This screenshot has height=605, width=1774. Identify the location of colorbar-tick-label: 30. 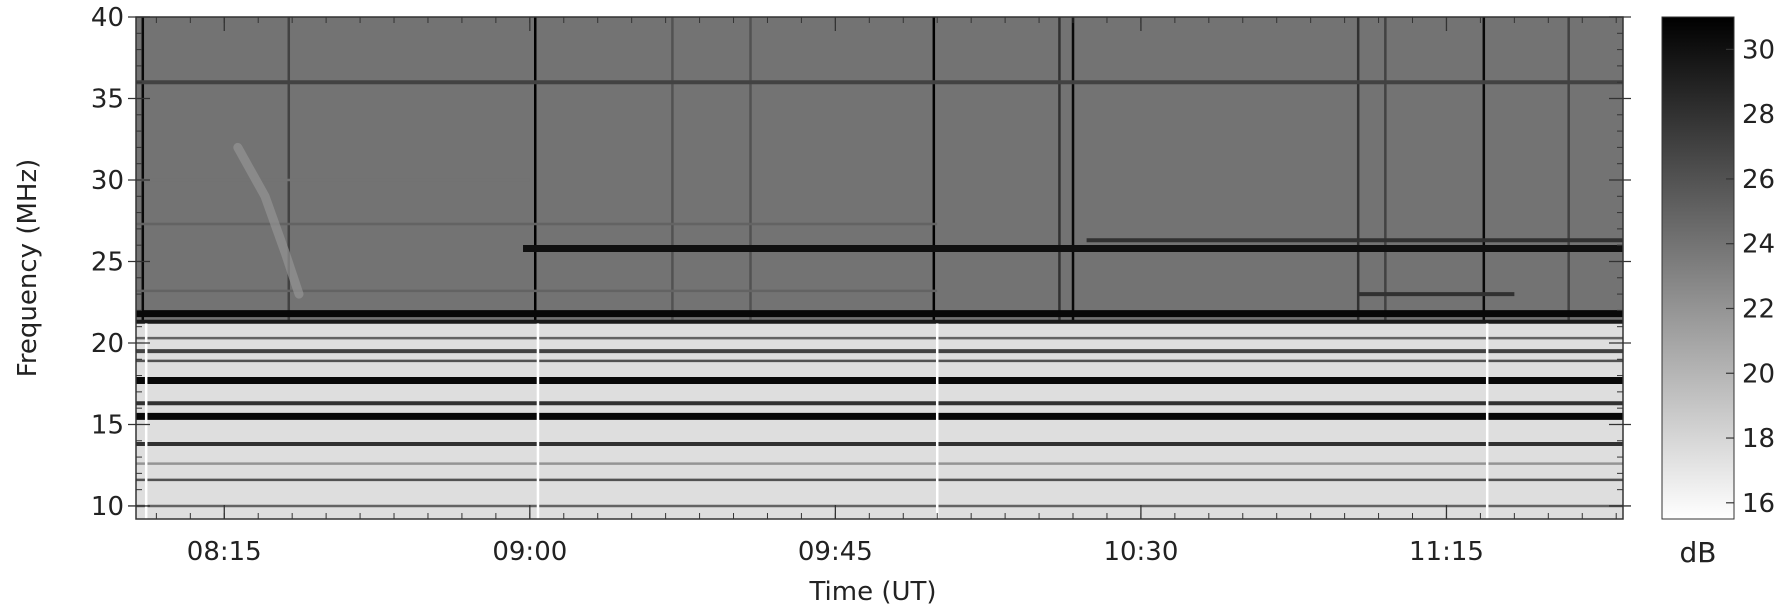
(1758, 50).